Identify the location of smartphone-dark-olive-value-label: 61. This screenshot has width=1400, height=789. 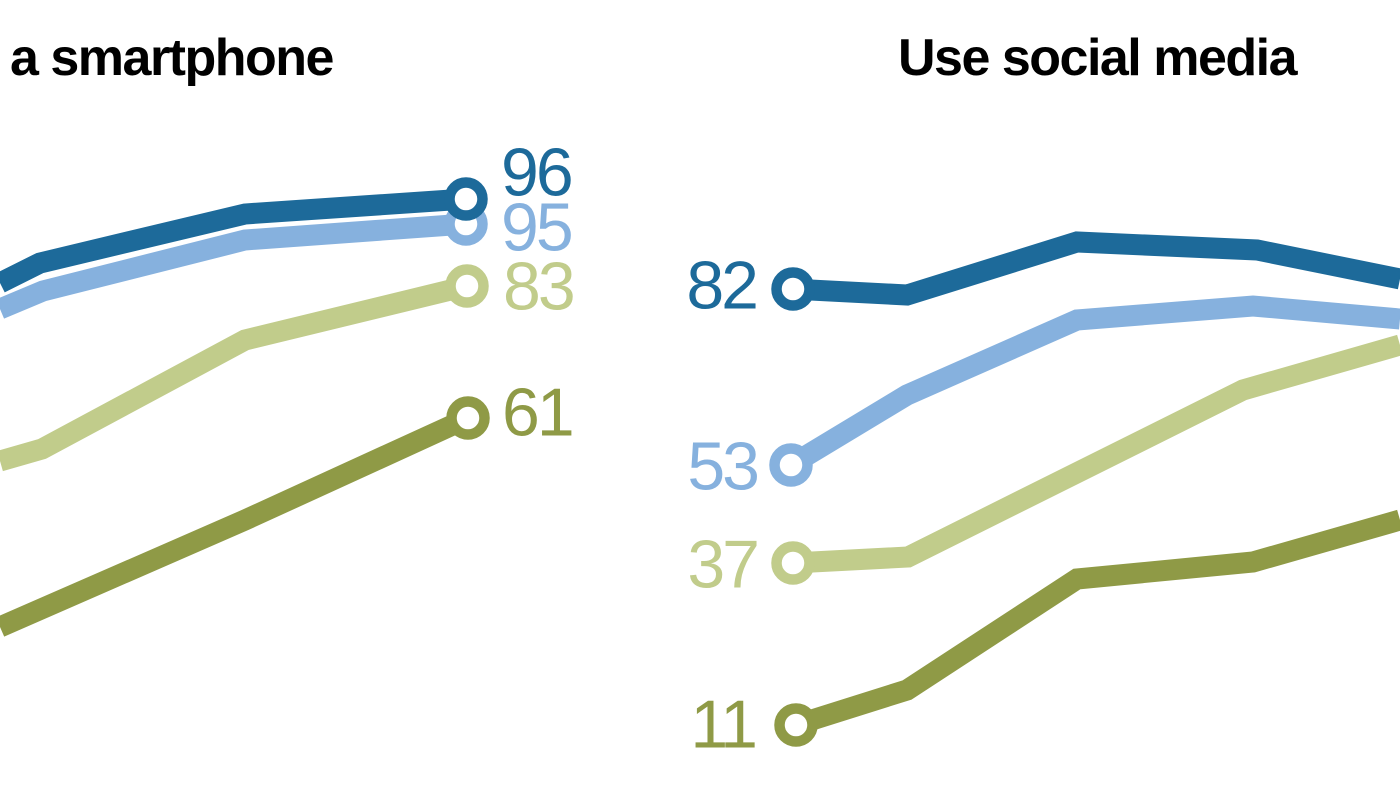
(538, 412).